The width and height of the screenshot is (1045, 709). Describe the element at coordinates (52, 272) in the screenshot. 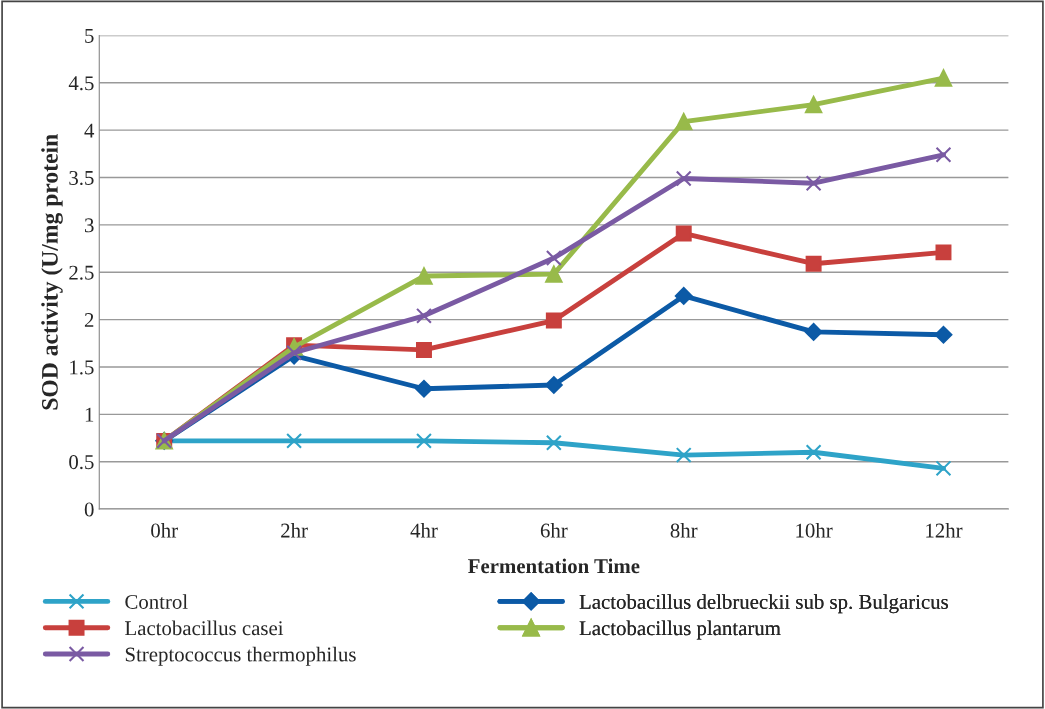

I see `y-axis-title: SOD activity (U/mg protein` at that location.